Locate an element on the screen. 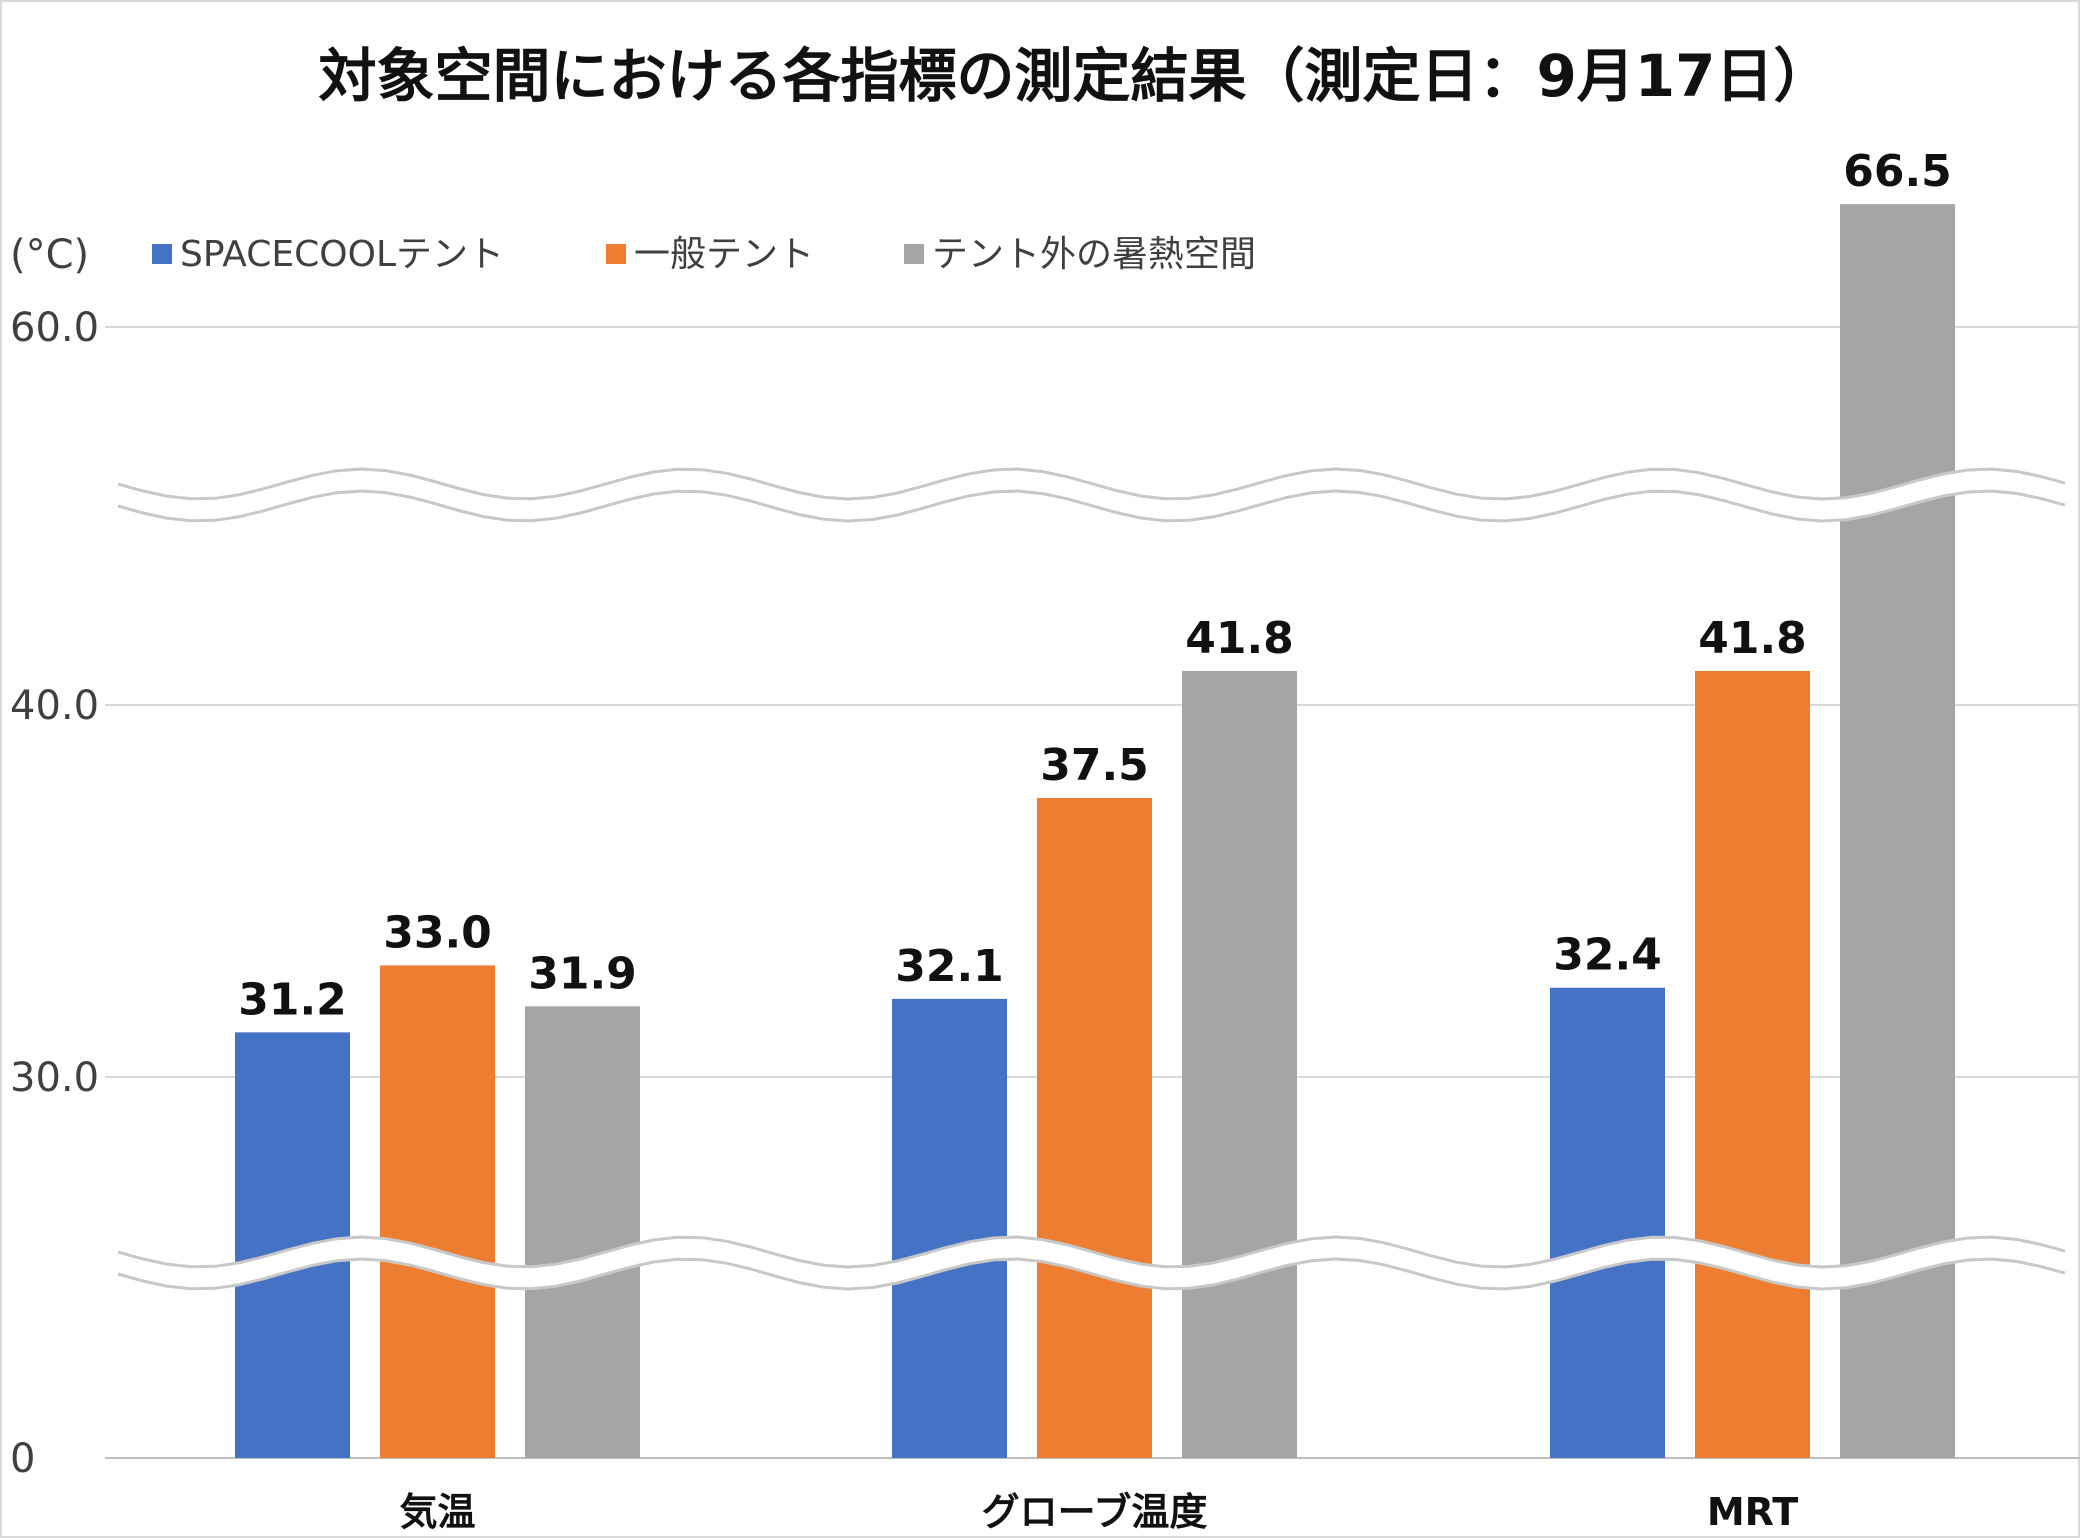 The height and width of the screenshot is (1538, 2080). data-label: 31.2 is located at coordinates (292, 999).